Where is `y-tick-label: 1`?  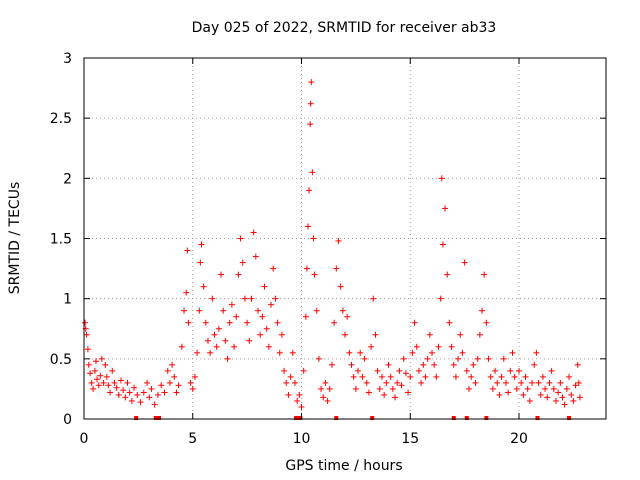 y-tick-label: 1 is located at coordinates (67, 300).